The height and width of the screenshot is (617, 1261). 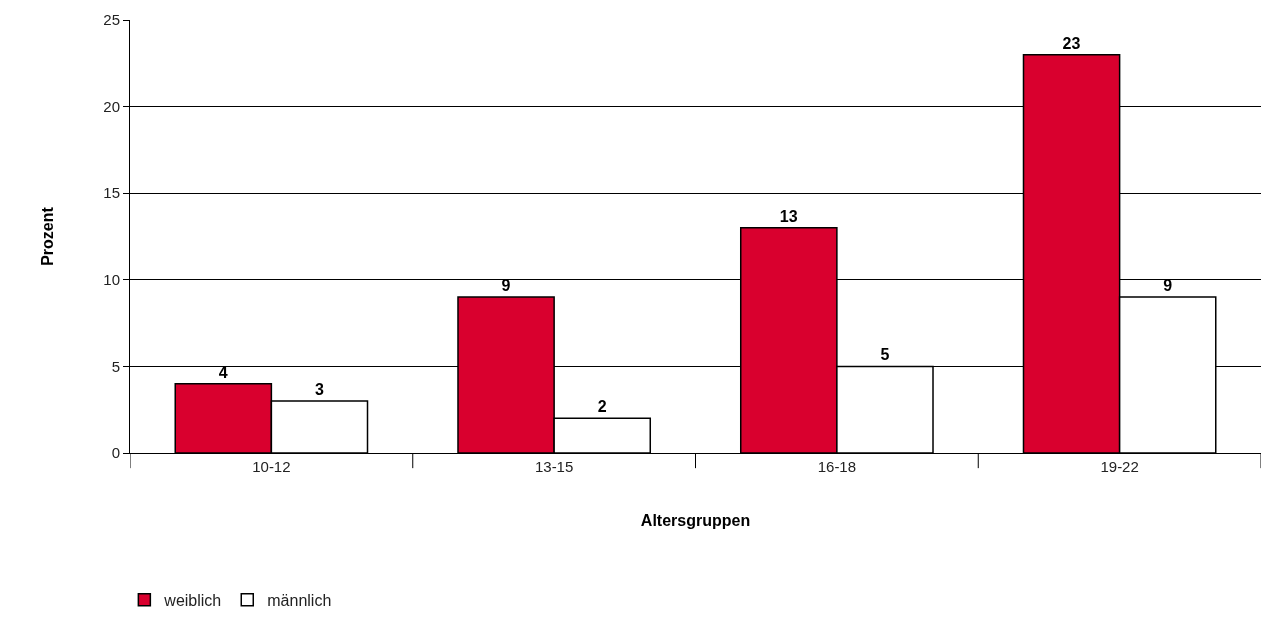 What do you see at coordinates (111, 193) in the screenshot?
I see `y-tick-label: 15` at bounding box center [111, 193].